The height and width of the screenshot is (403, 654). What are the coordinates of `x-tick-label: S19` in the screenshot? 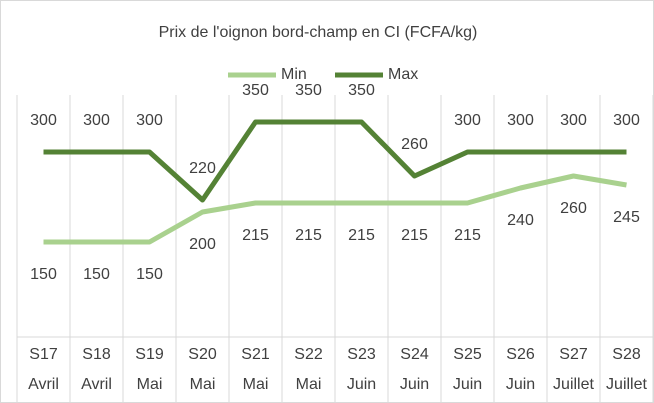 It's located at (149, 354).